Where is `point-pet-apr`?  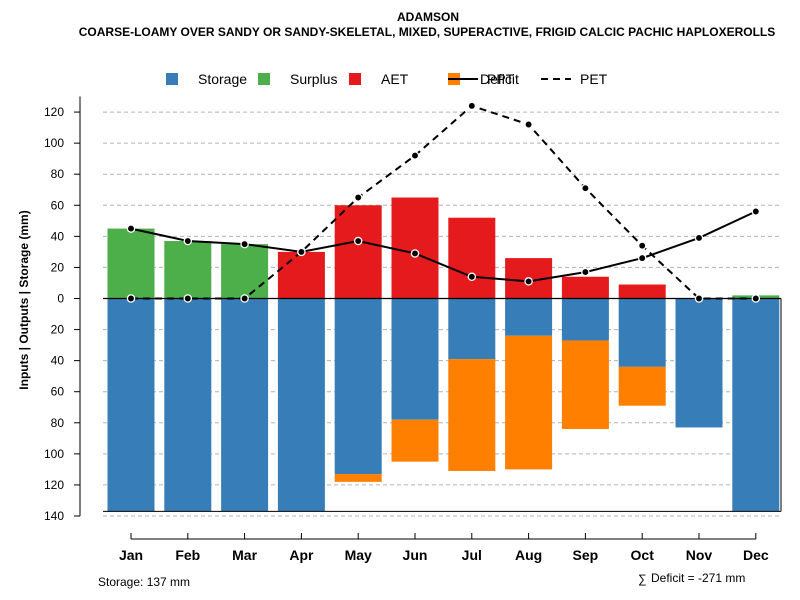
point-pet-apr is located at coordinates (301, 252).